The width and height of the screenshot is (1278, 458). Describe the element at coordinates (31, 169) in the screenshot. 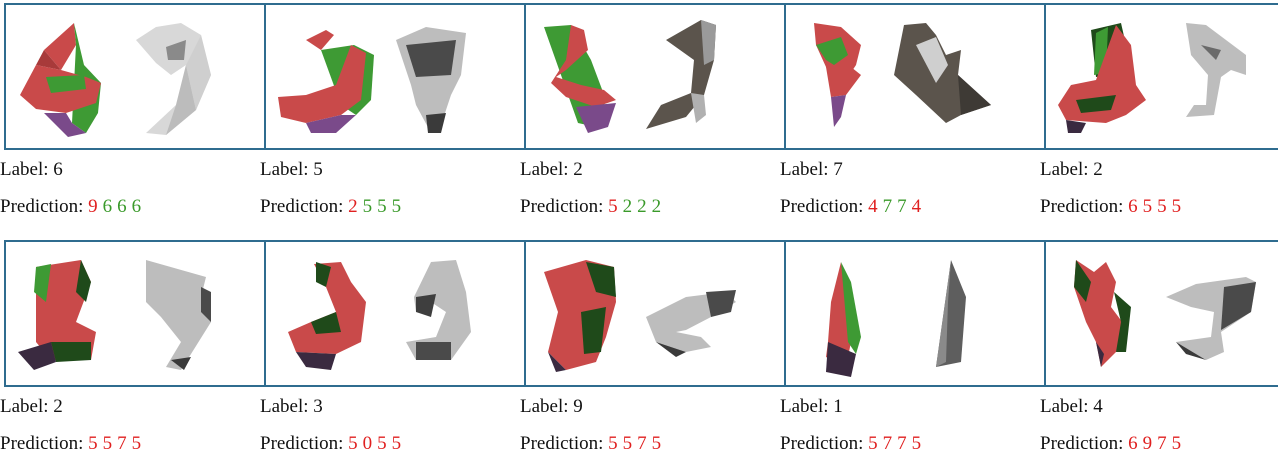

I see `label-text: Label: 6` at that location.